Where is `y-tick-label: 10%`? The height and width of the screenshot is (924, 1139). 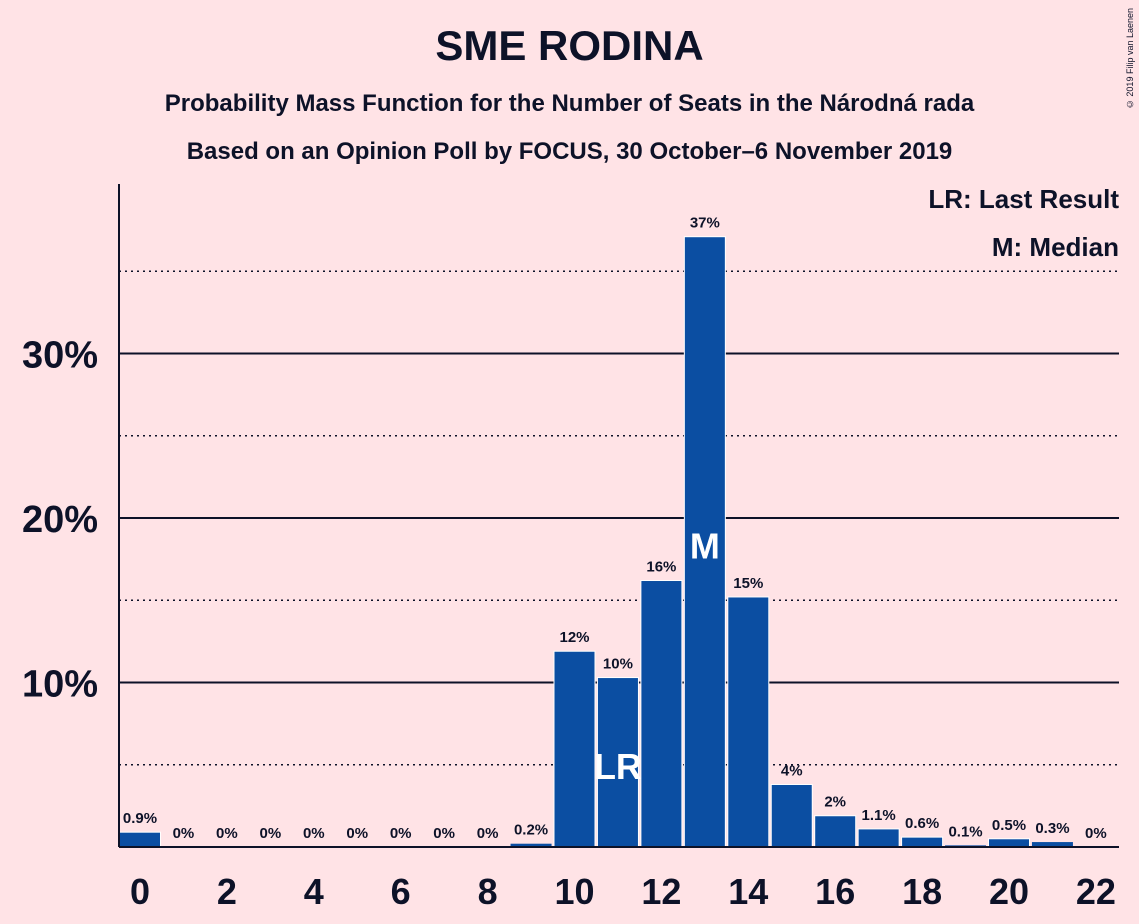
y-tick-label: 10% is located at coordinates (60, 685).